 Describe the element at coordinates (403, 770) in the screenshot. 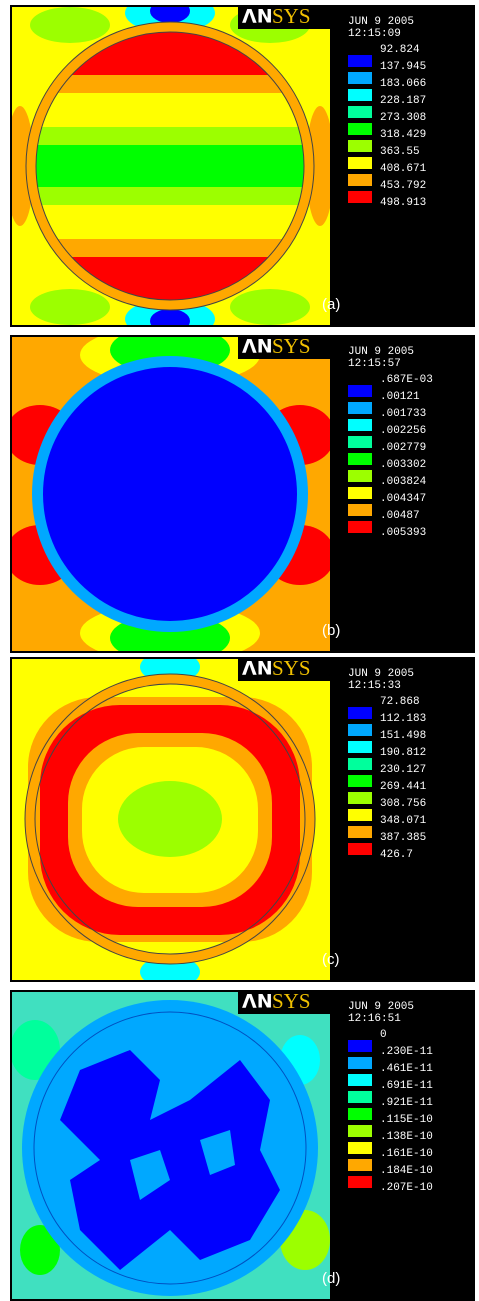

I see `legend-label: 230.127` at that location.